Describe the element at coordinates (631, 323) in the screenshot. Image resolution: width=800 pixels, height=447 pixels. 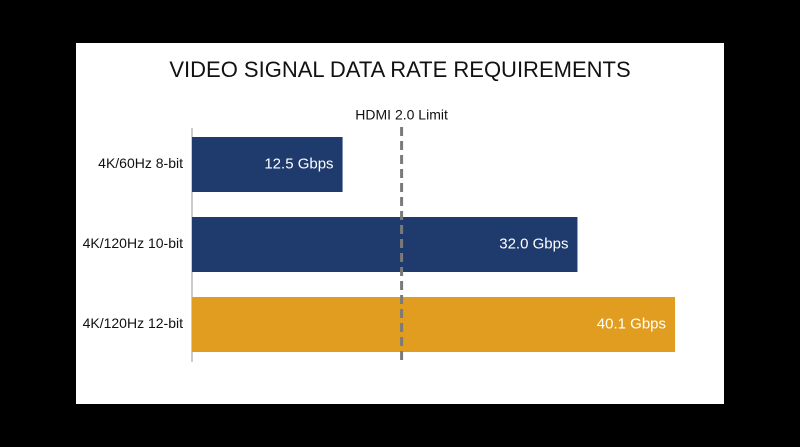
I see `value-label: 40.1 Gbps` at that location.